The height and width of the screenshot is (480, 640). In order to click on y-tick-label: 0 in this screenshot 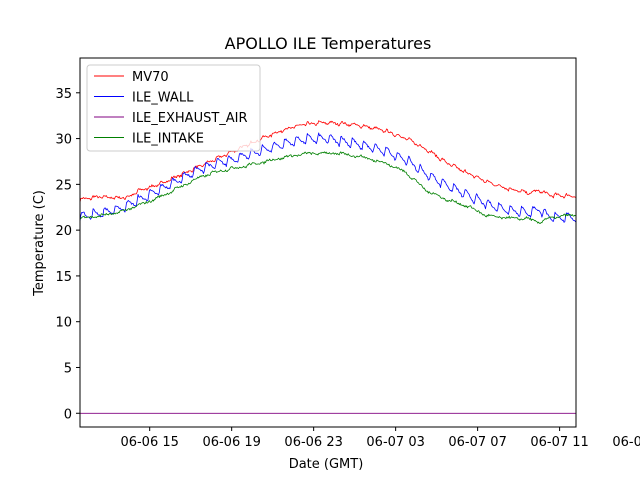, I will do `click(68, 414)`.